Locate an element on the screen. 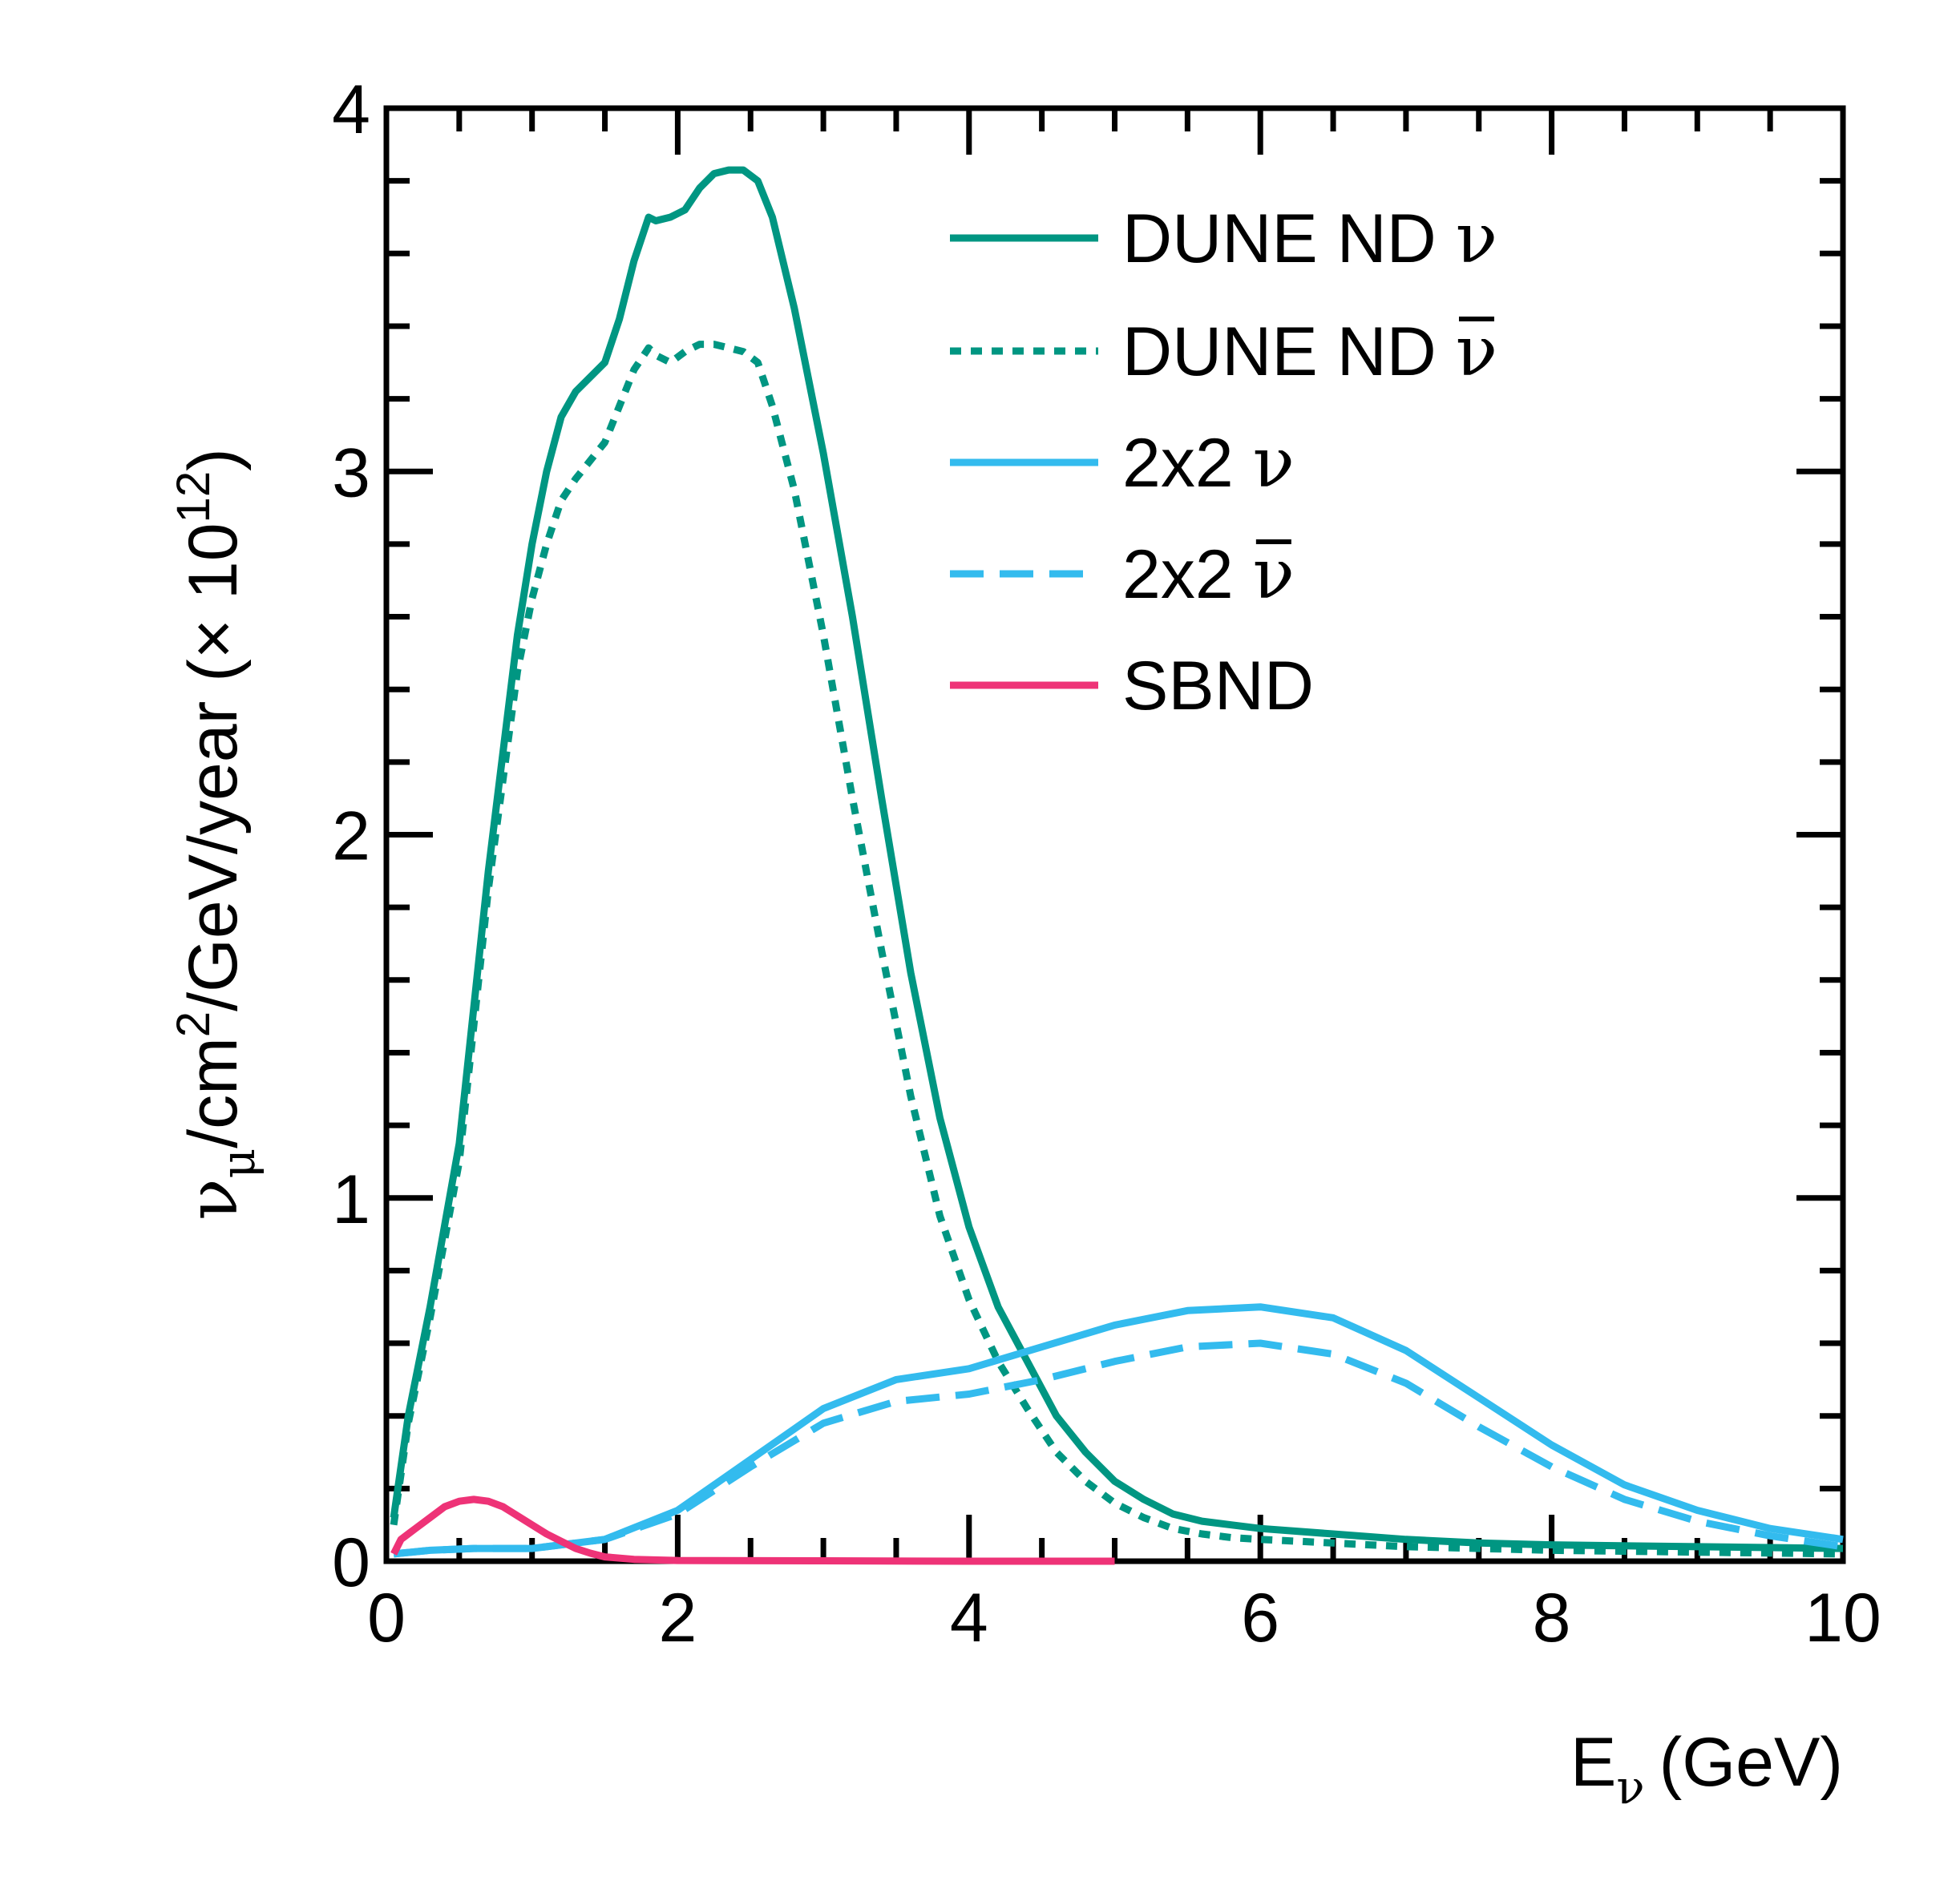 This screenshot has height=1893, width=1960. legend-label-2: DUNE ND ν is located at coordinates (1309, 352).